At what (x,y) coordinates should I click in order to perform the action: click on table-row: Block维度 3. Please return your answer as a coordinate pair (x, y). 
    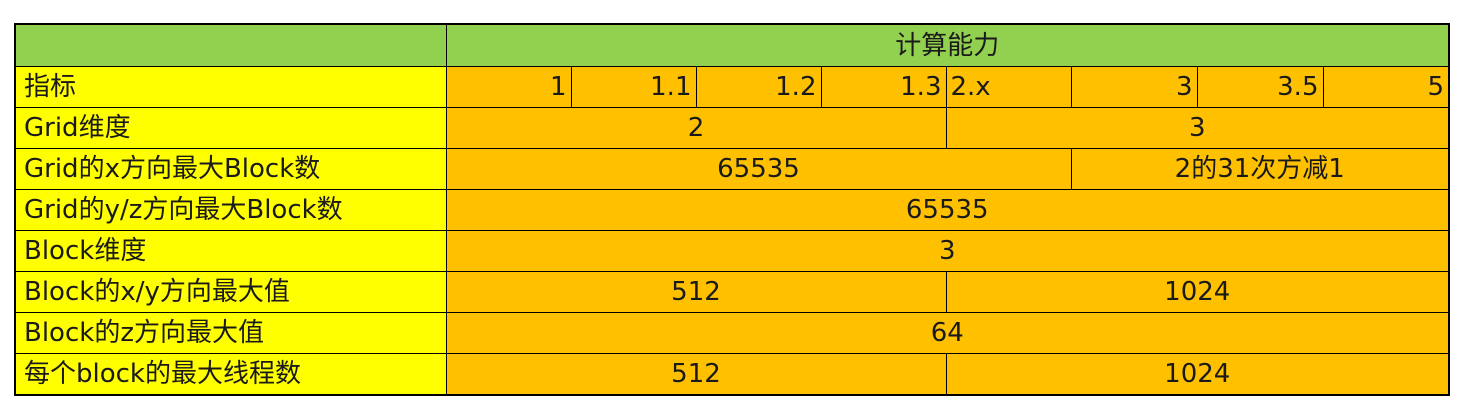
    Looking at the image, I should click on (732, 251).